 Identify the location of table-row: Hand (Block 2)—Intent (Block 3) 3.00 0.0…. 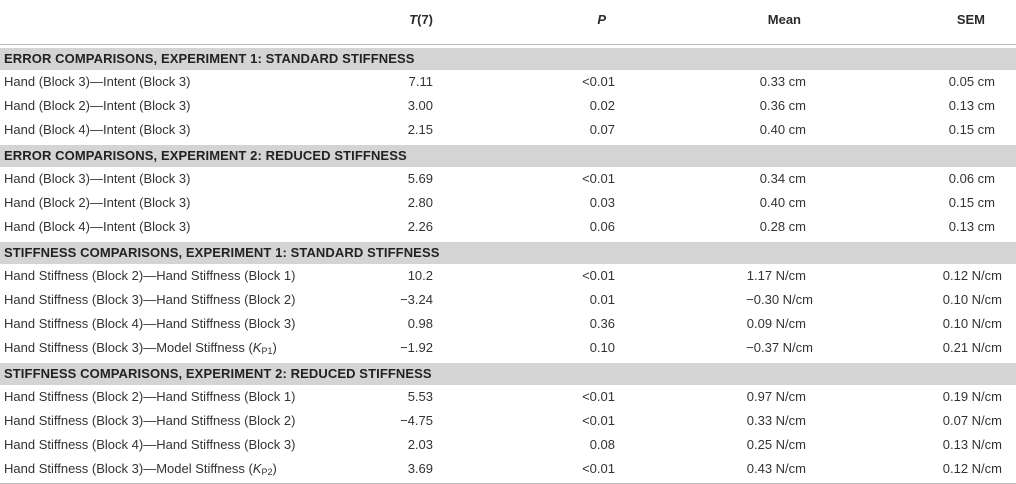
(508, 106).